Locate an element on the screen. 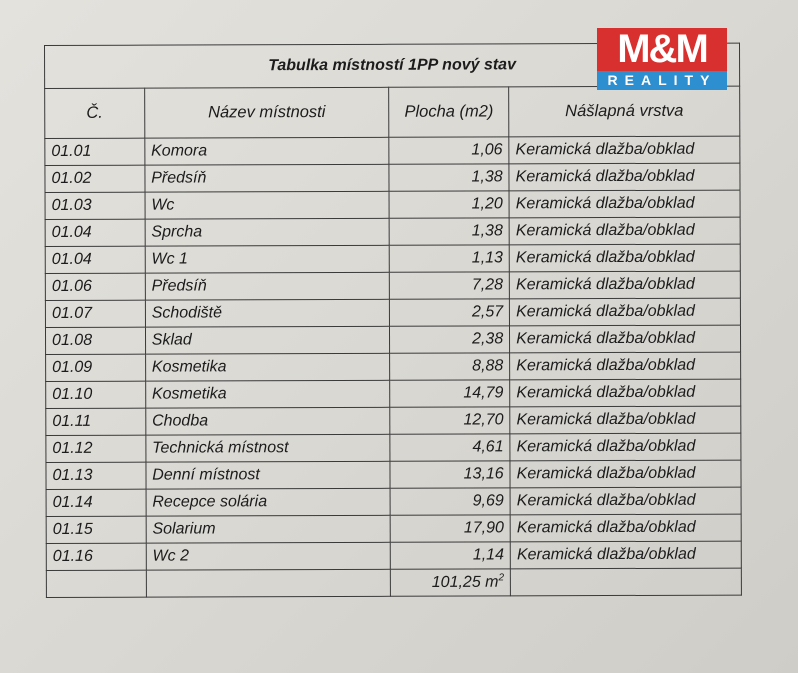 The image size is (798, 673). room-area: 8,88 is located at coordinates (449, 366).